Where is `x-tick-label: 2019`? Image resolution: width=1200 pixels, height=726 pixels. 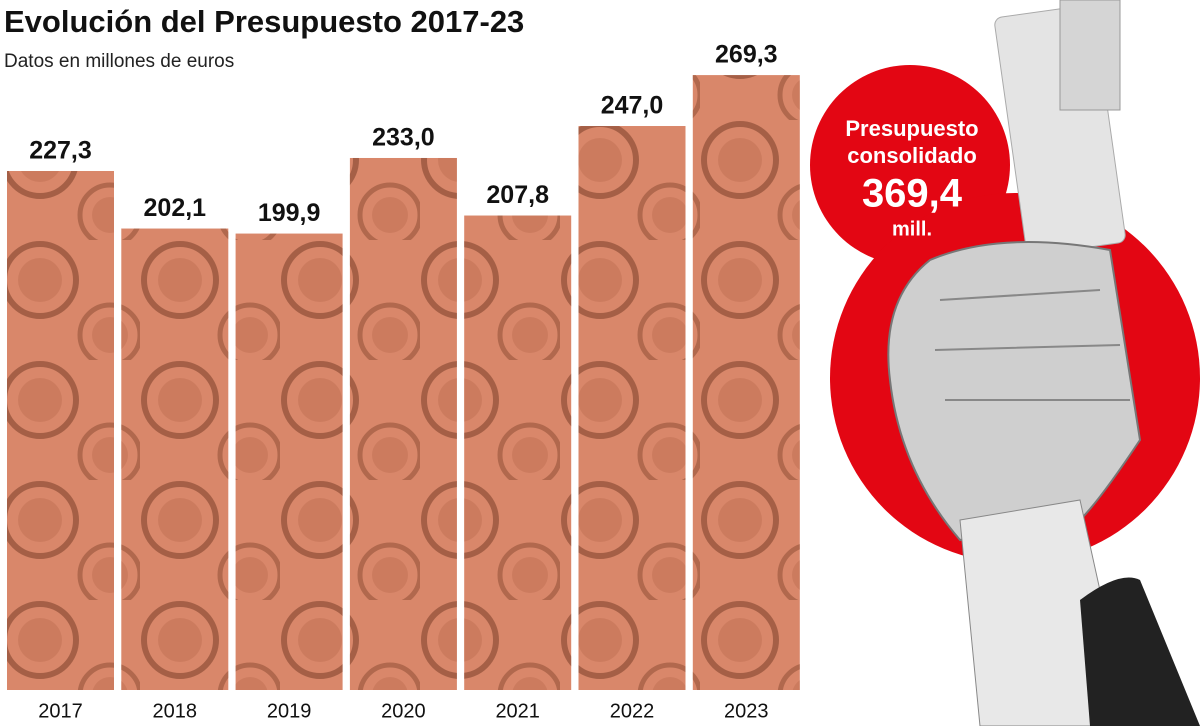
x-tick-label: 2019 is located at coordinates (289, 711).